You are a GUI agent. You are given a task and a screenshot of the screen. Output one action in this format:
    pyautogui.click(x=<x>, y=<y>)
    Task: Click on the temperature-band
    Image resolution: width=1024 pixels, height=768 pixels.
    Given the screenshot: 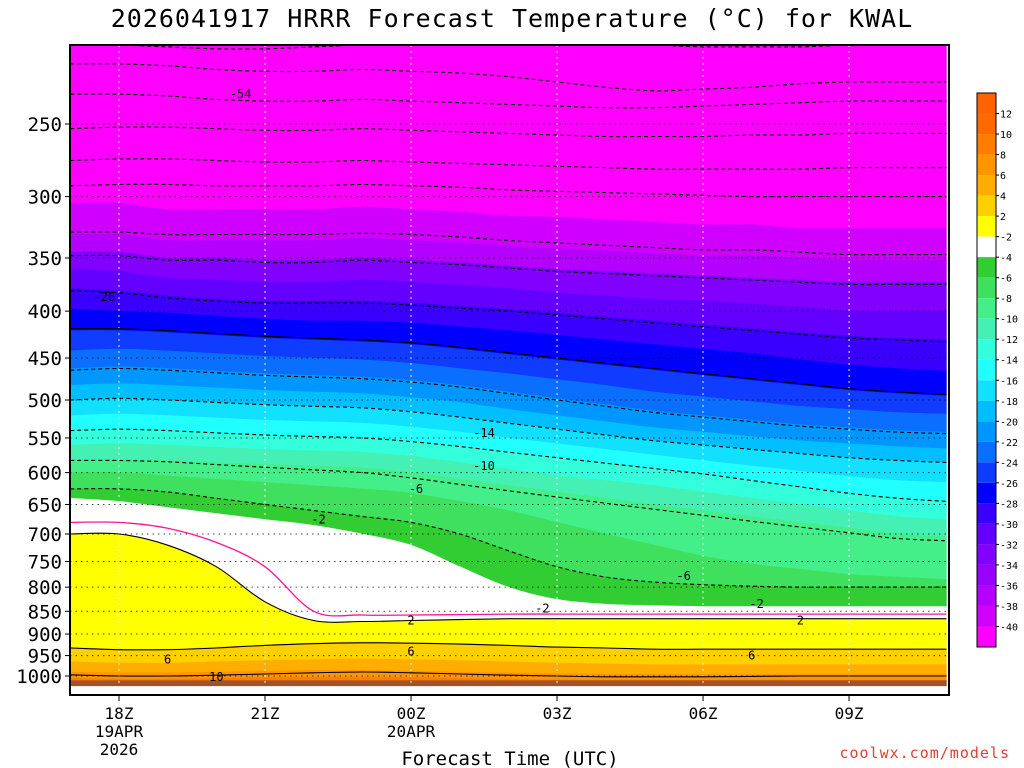 What is the action you would take?
    pyautogui.click(x=508, y=683)
    